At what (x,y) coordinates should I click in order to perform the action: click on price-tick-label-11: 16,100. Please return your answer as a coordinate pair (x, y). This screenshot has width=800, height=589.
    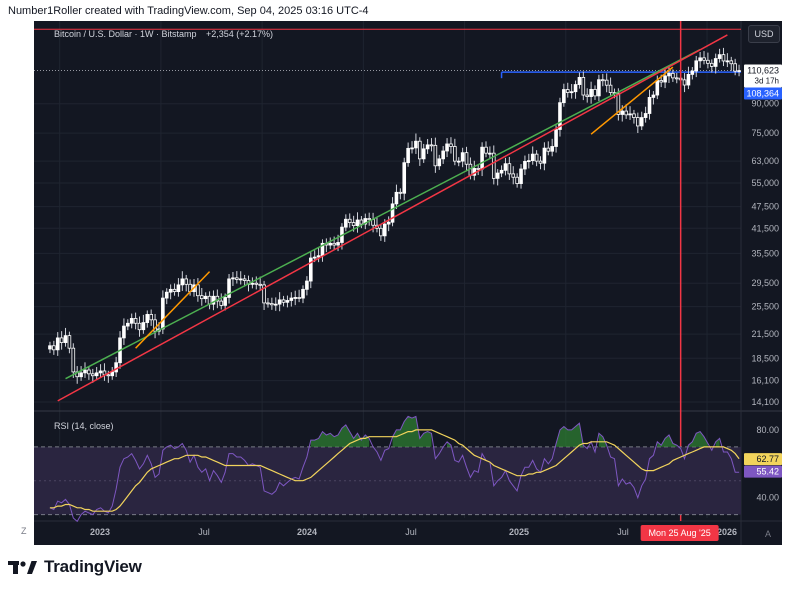
    Looking at the image, I should click on (765, 381).